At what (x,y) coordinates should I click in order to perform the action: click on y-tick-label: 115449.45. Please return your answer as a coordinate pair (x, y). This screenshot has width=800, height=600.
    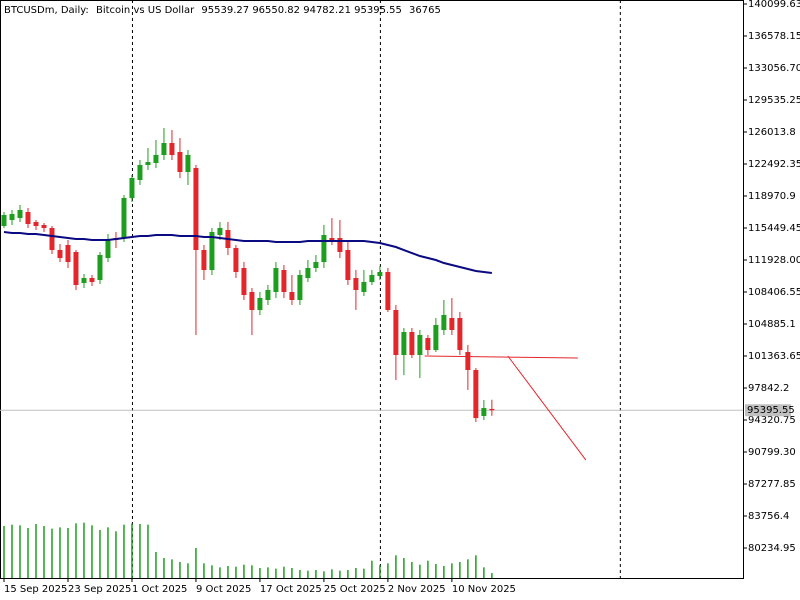
    Looking at the image, I should click on (774, 228).